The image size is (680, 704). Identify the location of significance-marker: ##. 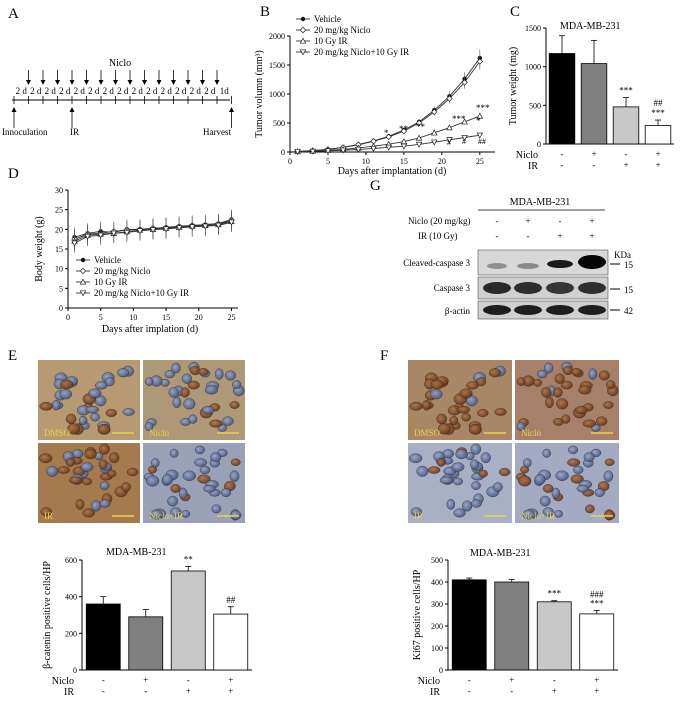
(482, 141).